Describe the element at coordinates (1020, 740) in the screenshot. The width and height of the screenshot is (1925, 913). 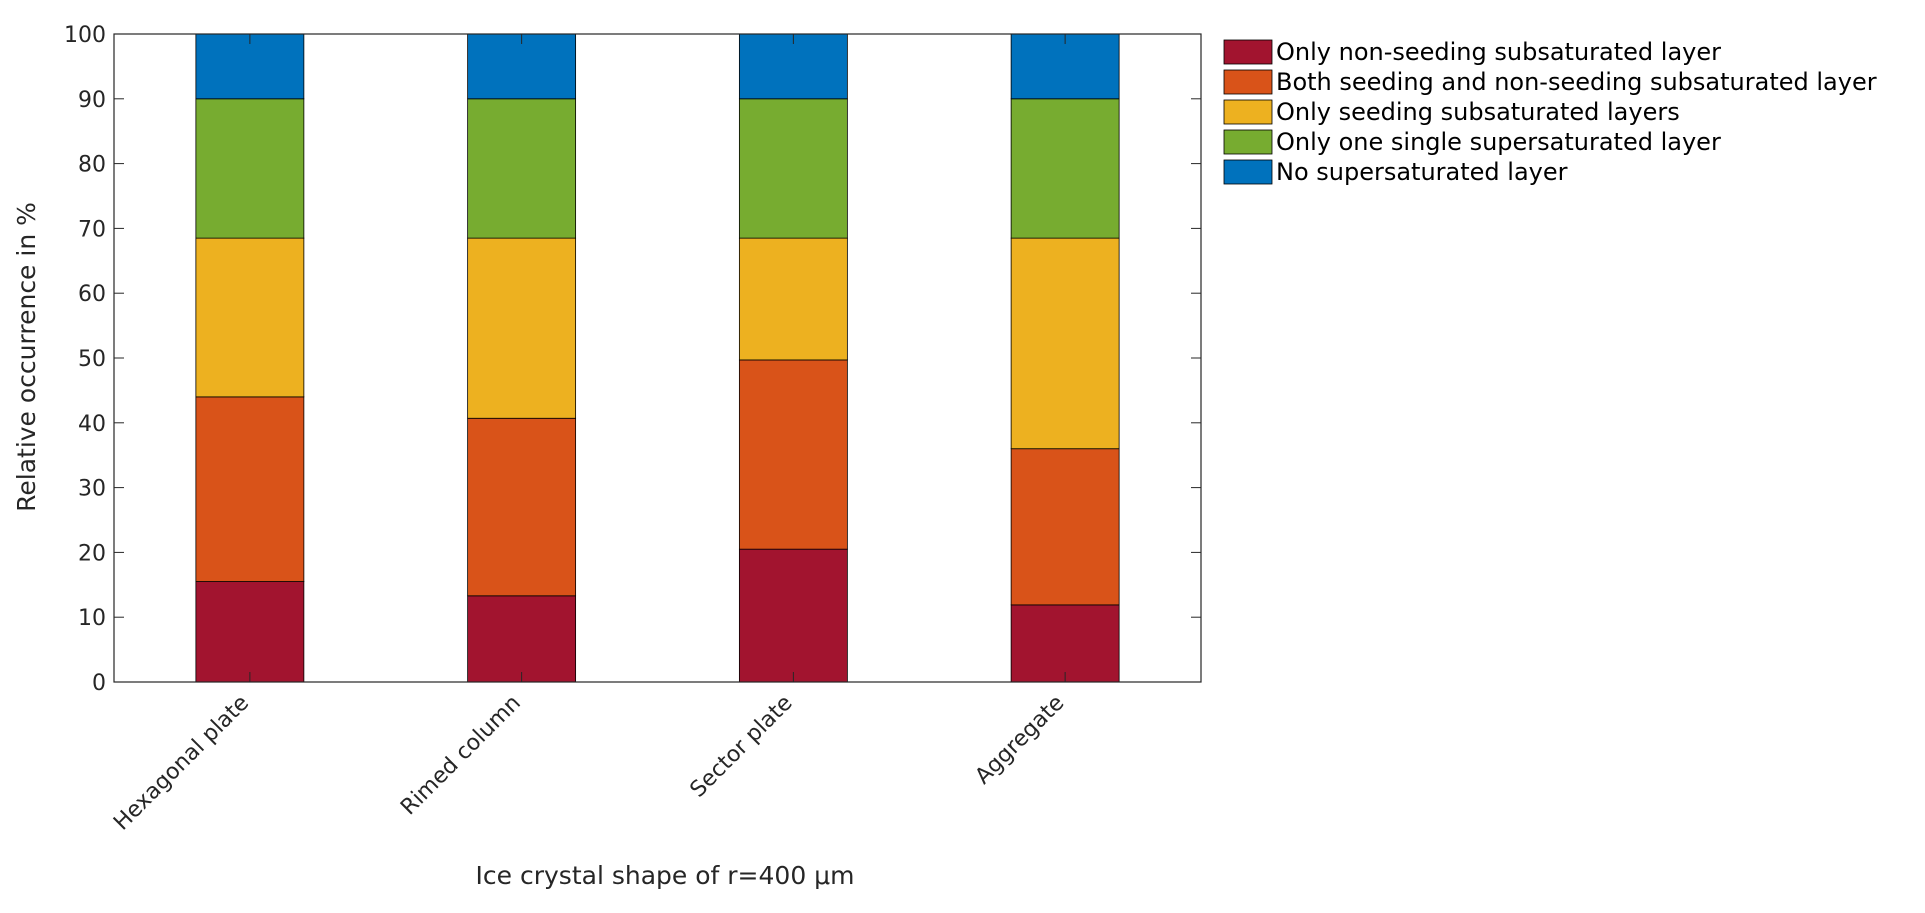
I see `x-tick-label: Aggregate` at that location.